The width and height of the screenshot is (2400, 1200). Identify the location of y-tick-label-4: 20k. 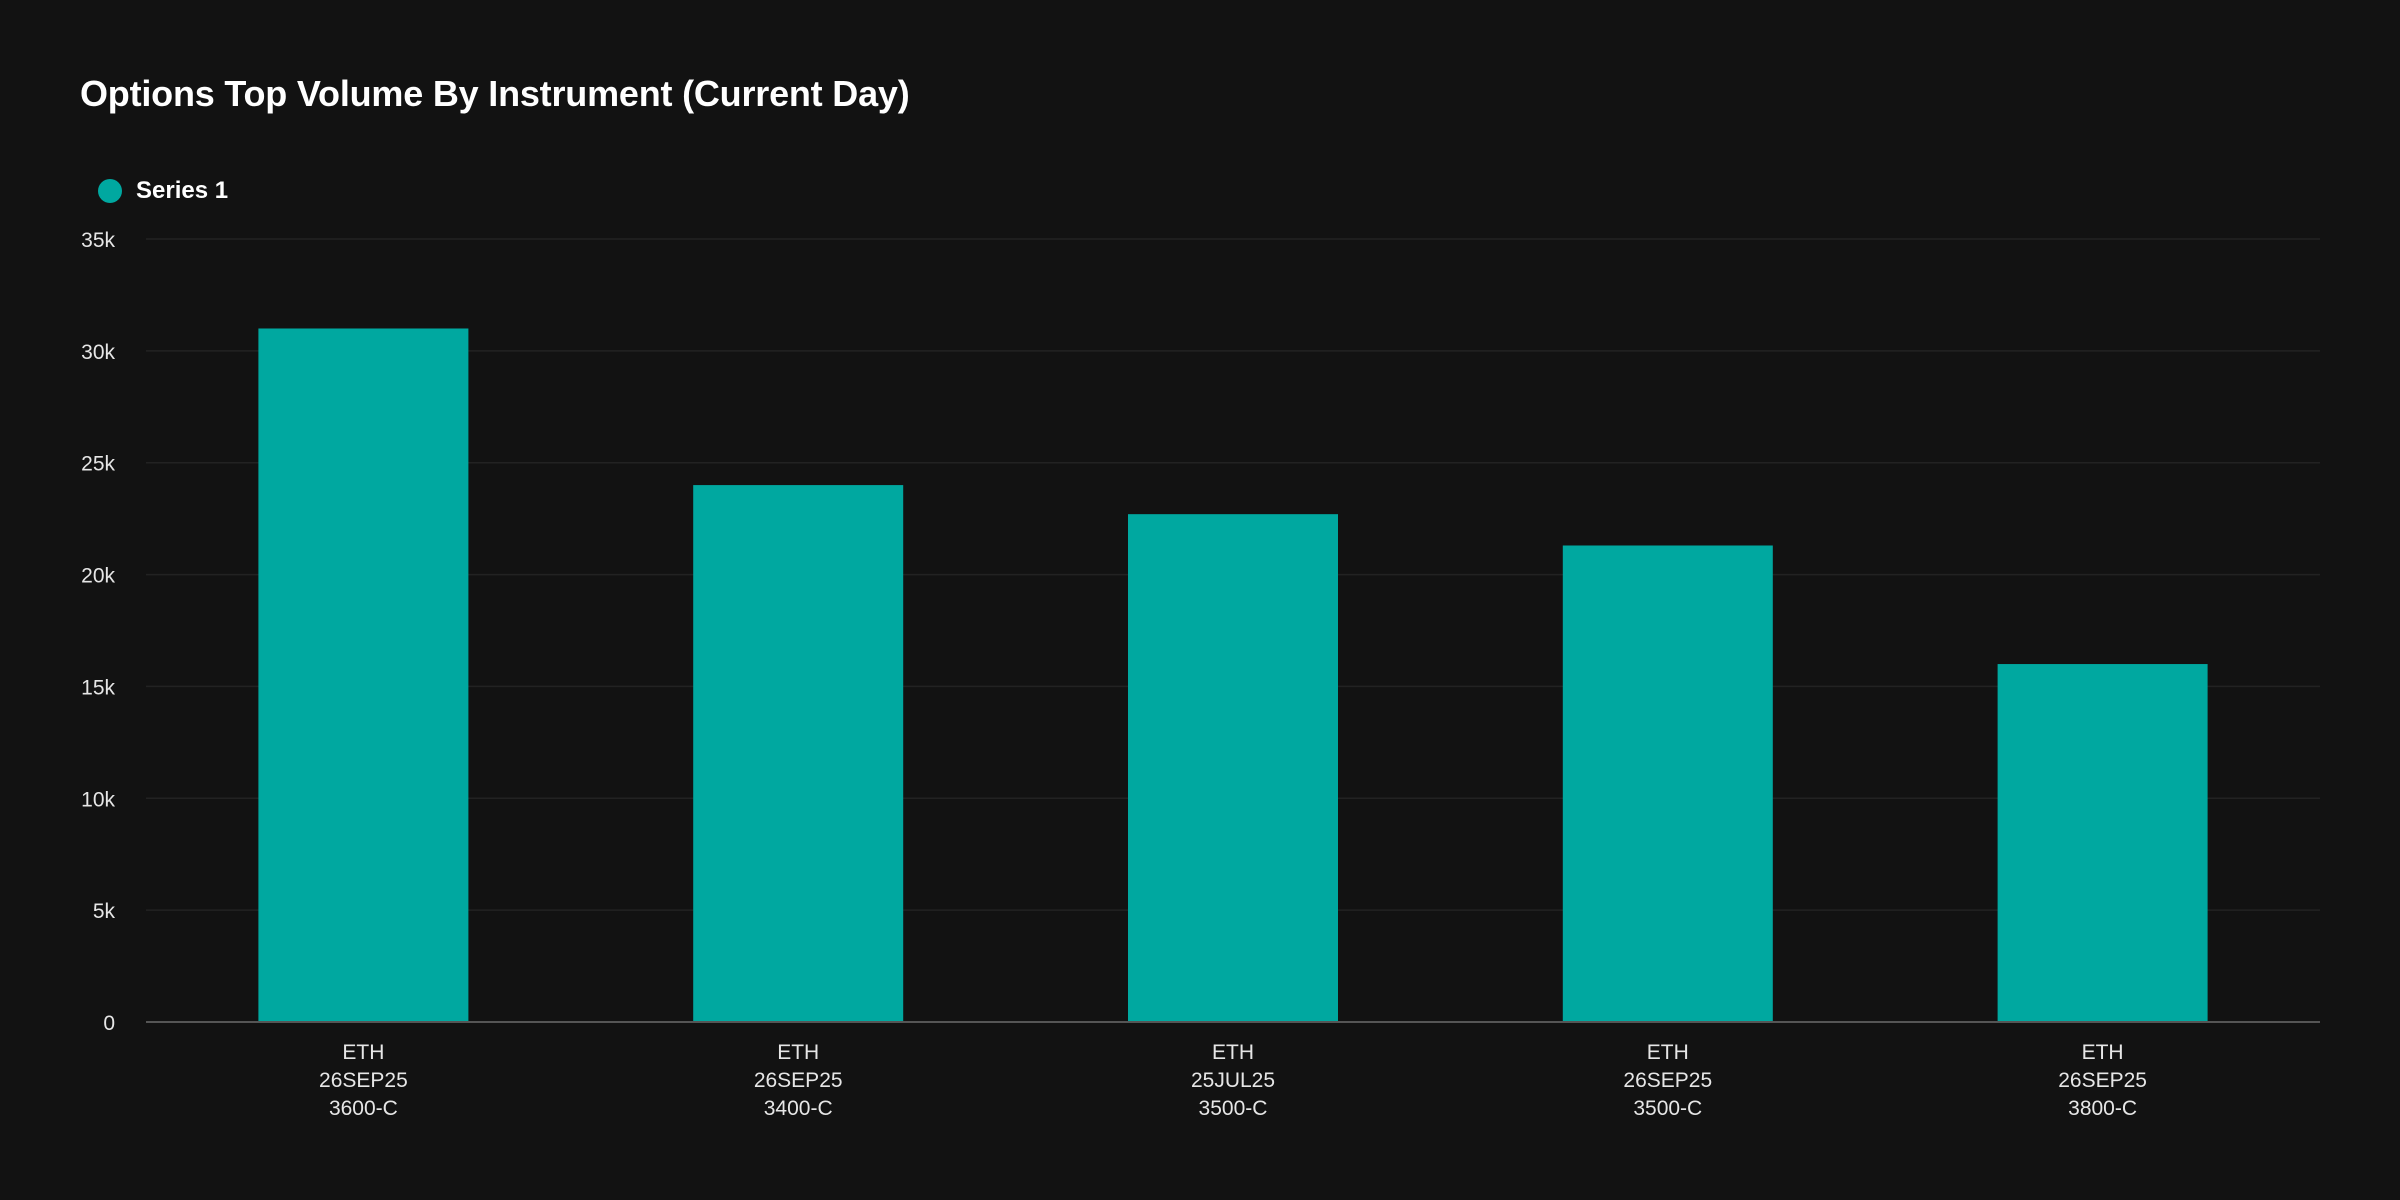
(98, 576).